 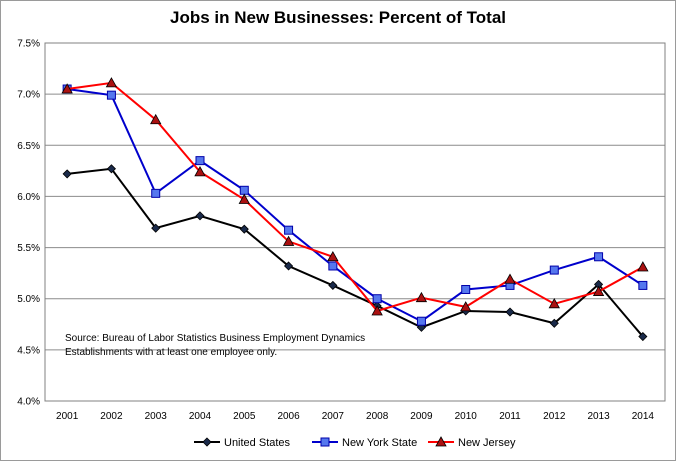 What do you see at coordinates (28, 248) in the screenshot?
I see `y-tick-label: 5.5%` at bounding box center [28, 248].